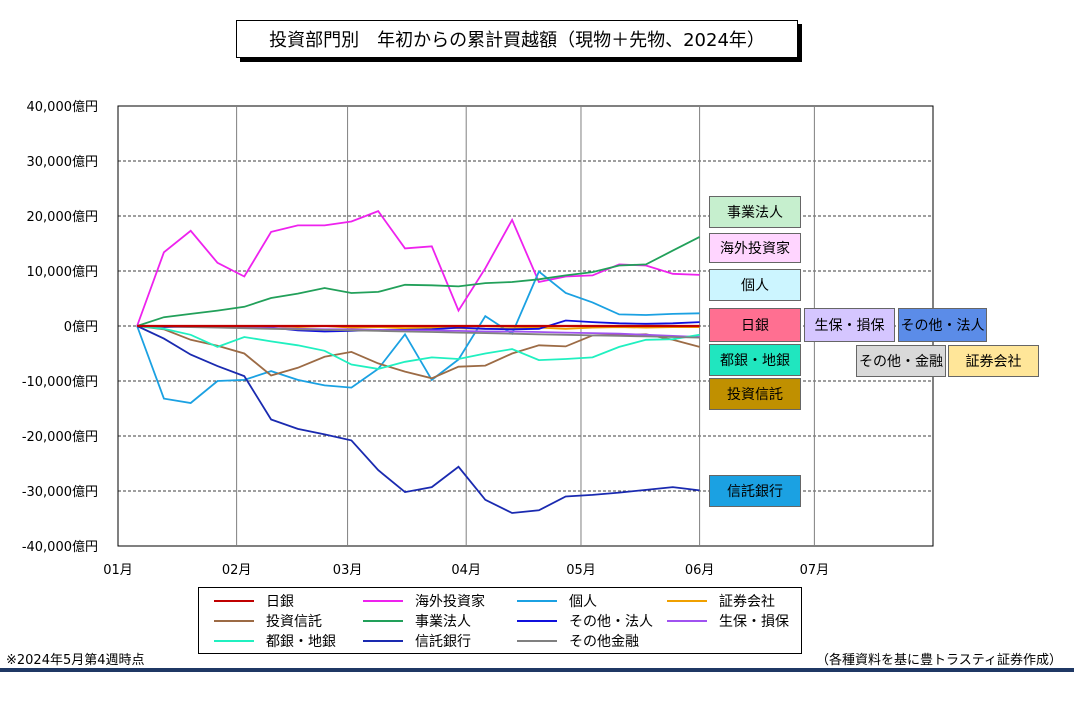 The image size is (1074, 707). Describe the element at coordinates (611, 622) in the screenshot. I see `legend-label: その他・法人` at that location.